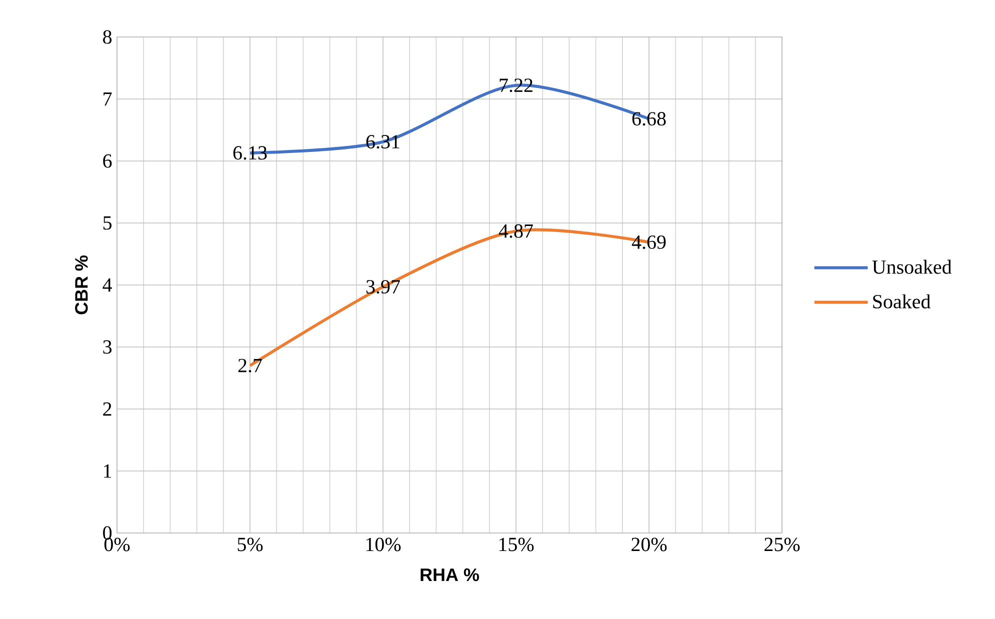  I want to click on data-label: 6.13, so click(250, 153).